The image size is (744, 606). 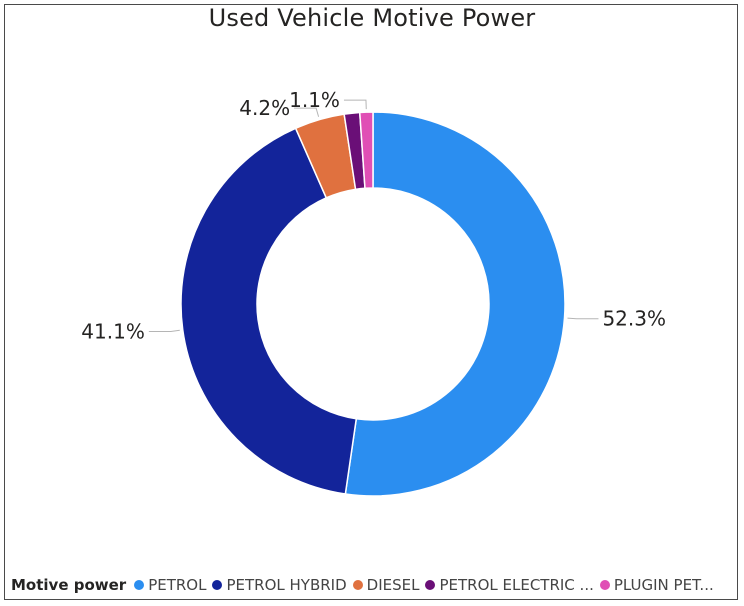 What do you see at coordinates (355, 104) in the screenshot?
I see `leader-line-plugin-petrol-hybrid` at bounding box center [355, 104].